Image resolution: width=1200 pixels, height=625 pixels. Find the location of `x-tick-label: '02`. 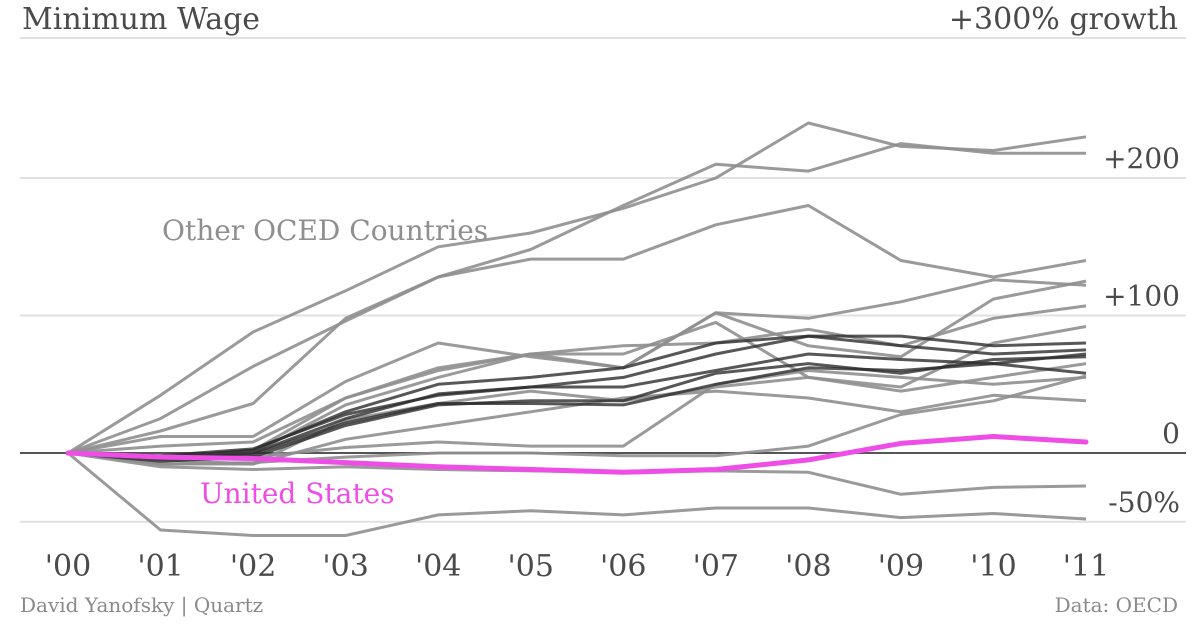

x-tick-label: '02 is located at coordinates (253, 566).